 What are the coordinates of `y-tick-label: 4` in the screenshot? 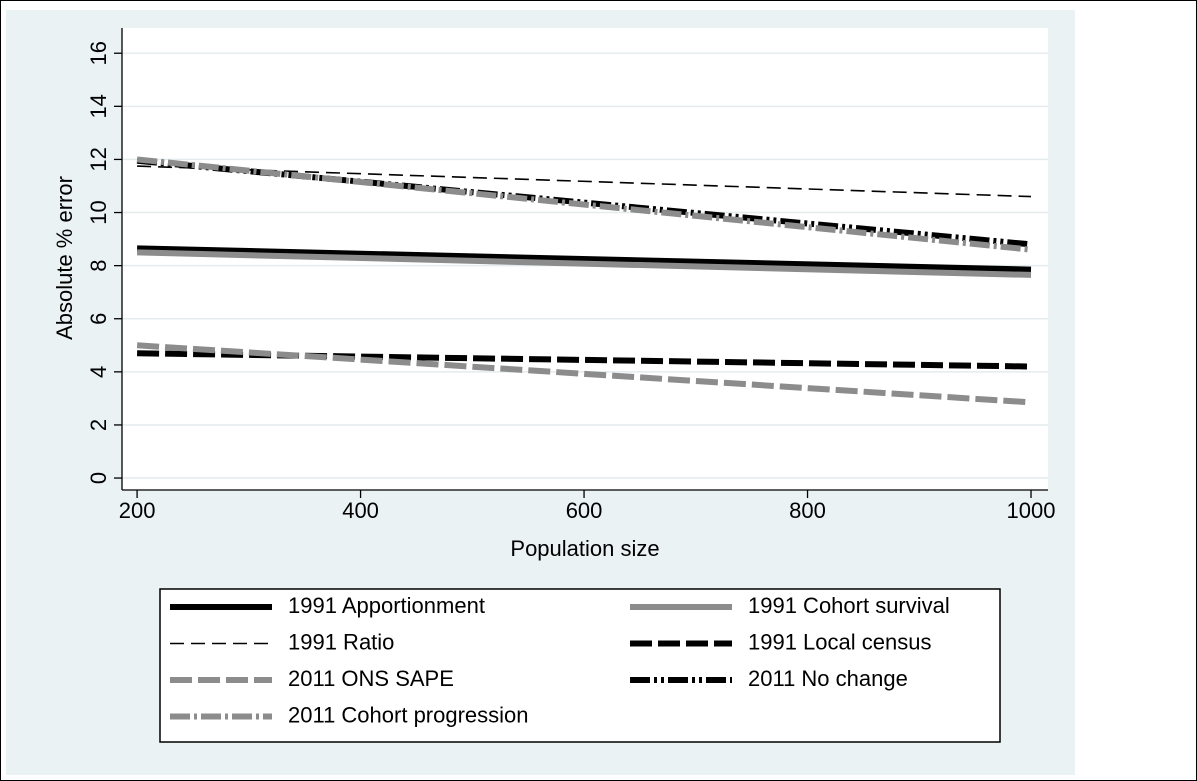 It's located at (98, 372).